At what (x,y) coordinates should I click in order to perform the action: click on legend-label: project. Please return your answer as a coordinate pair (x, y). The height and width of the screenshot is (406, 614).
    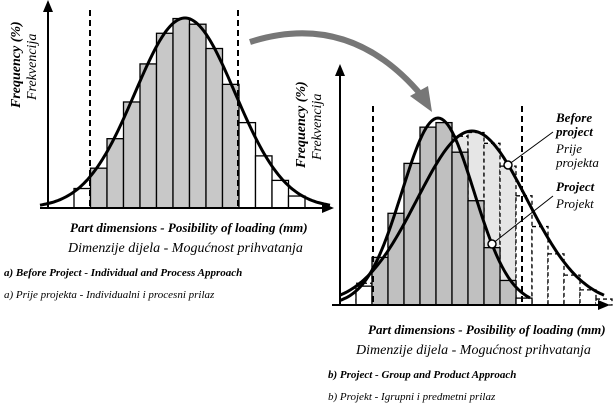
    Looking at the image, I should click on (574, 131).